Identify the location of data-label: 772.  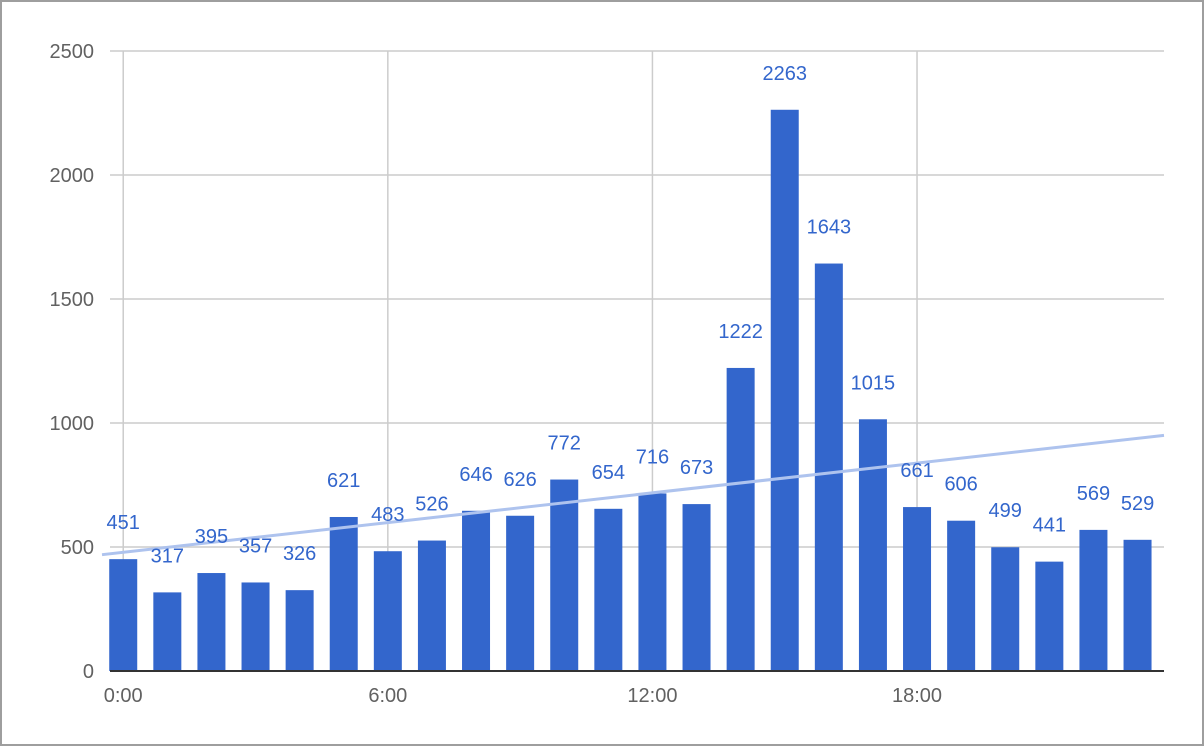
(564, 444).